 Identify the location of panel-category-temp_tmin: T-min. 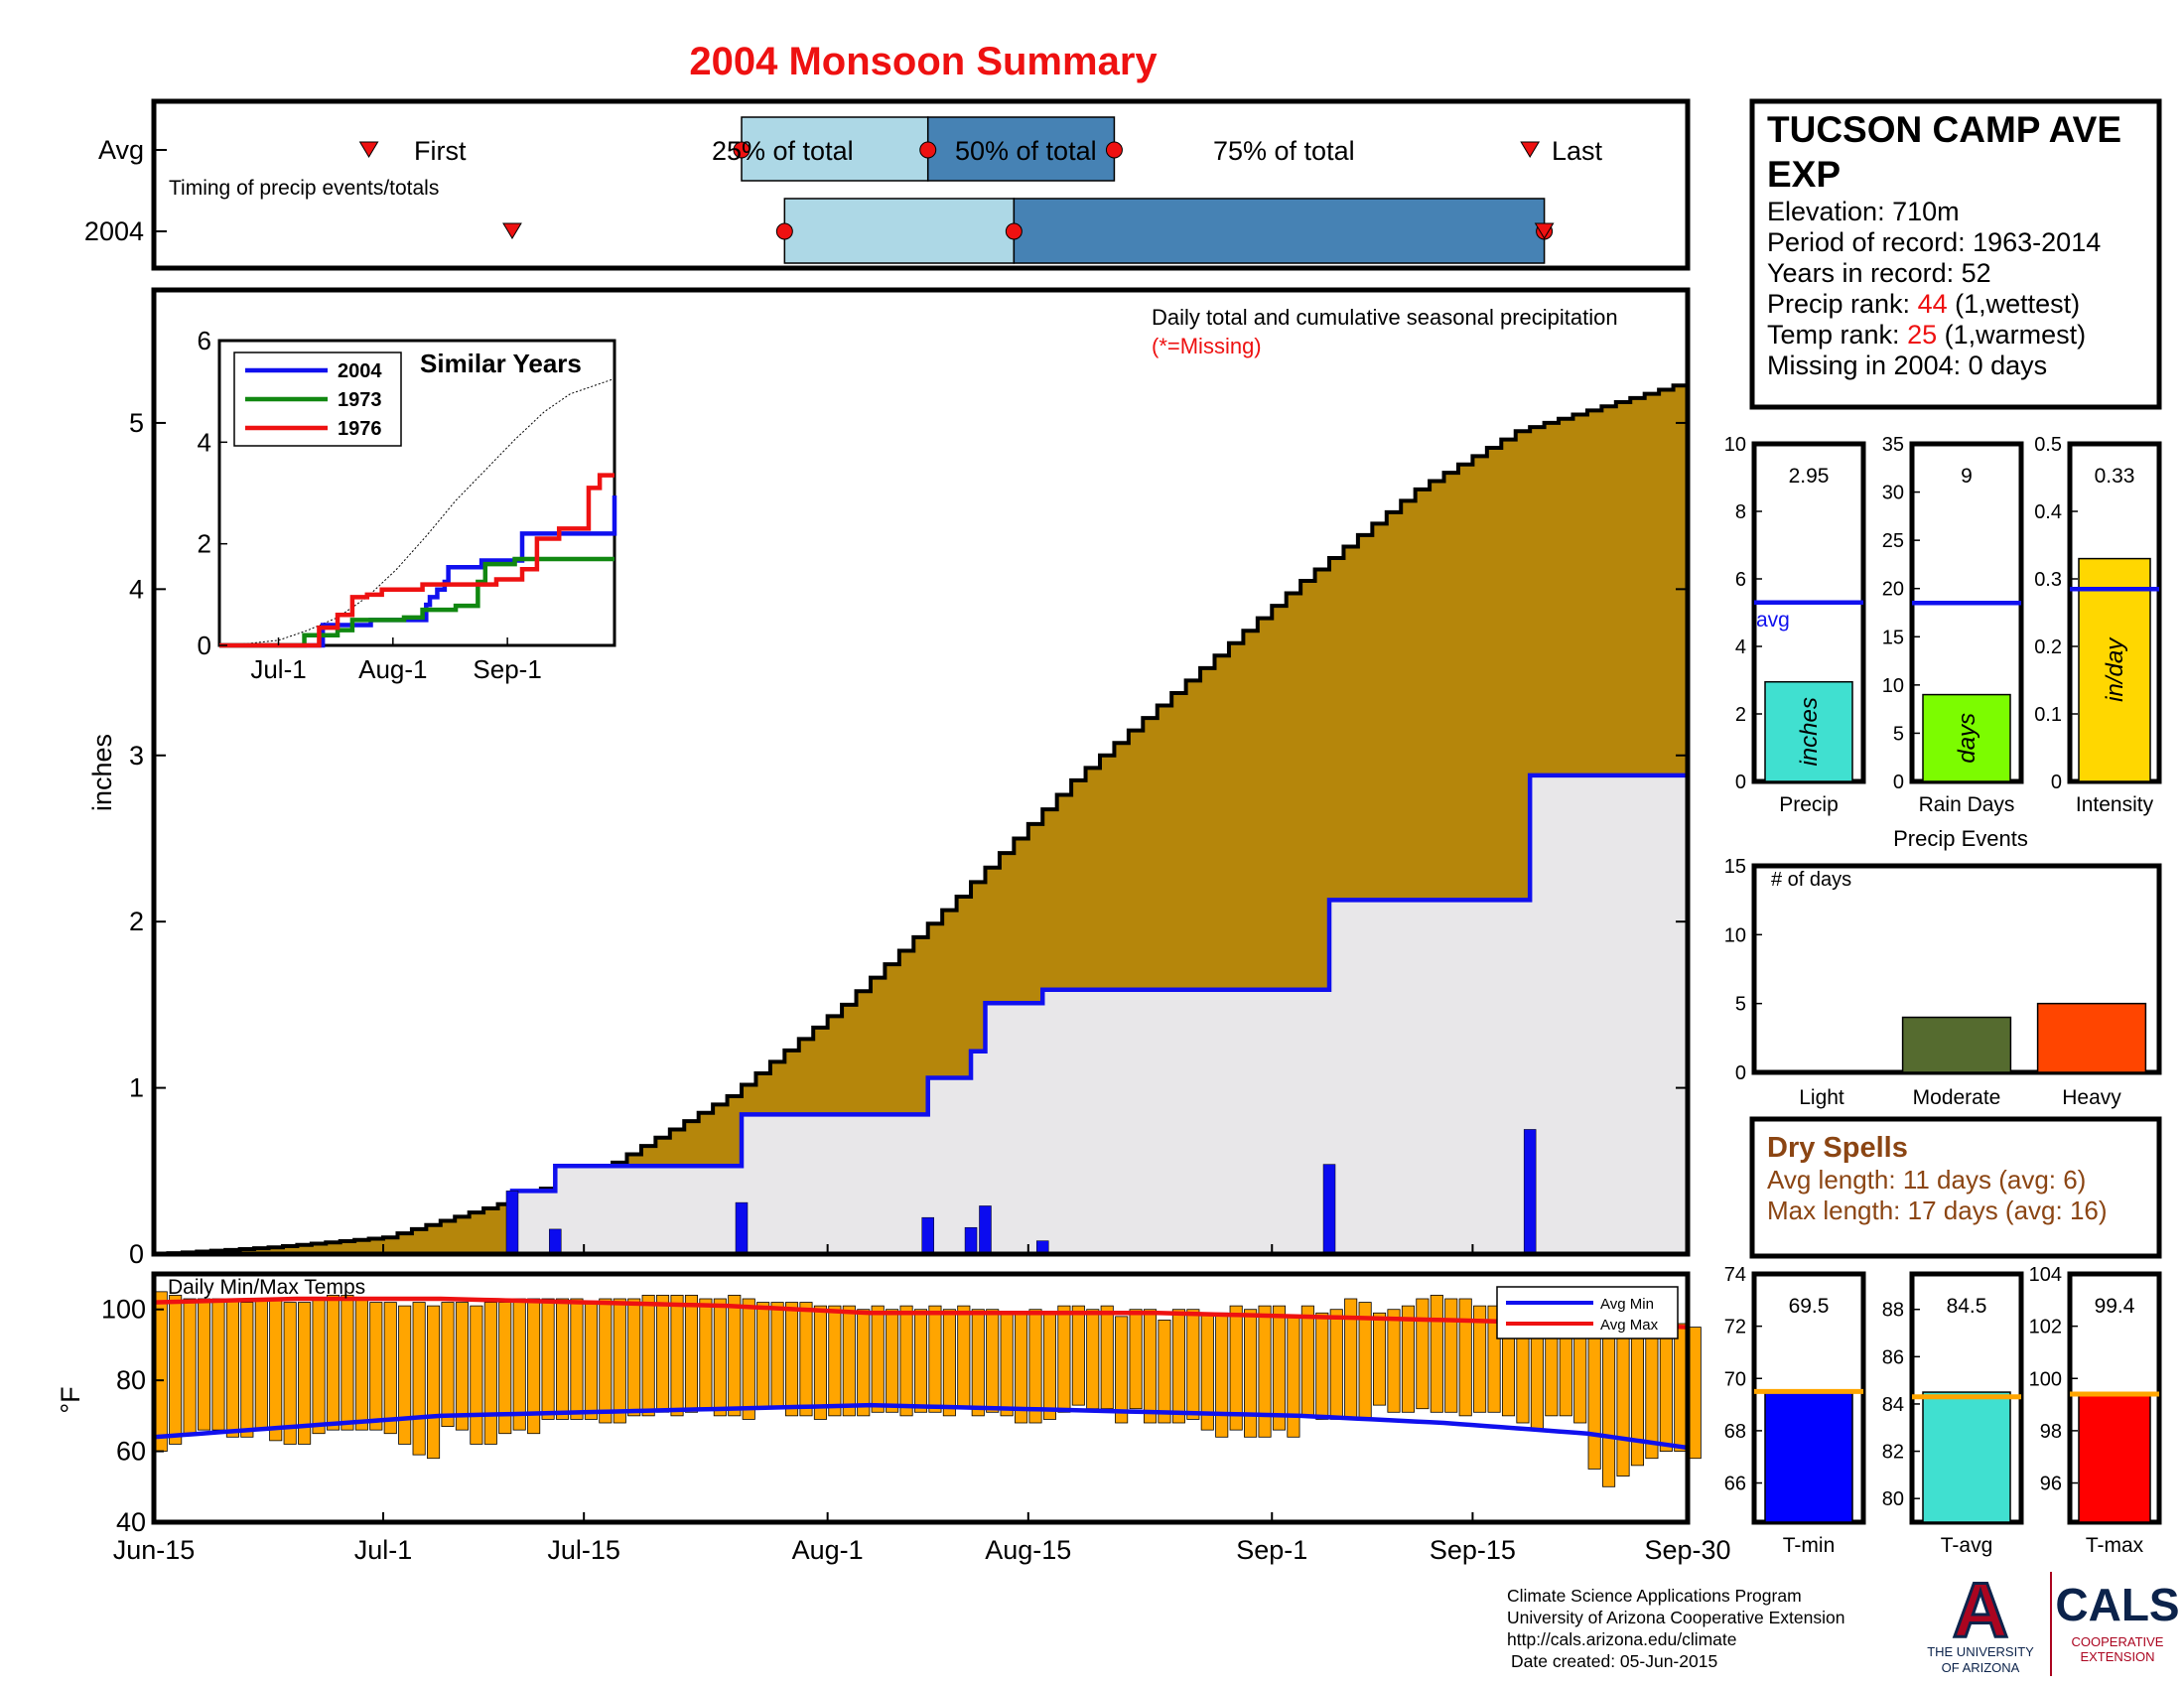
(1809, 1545).